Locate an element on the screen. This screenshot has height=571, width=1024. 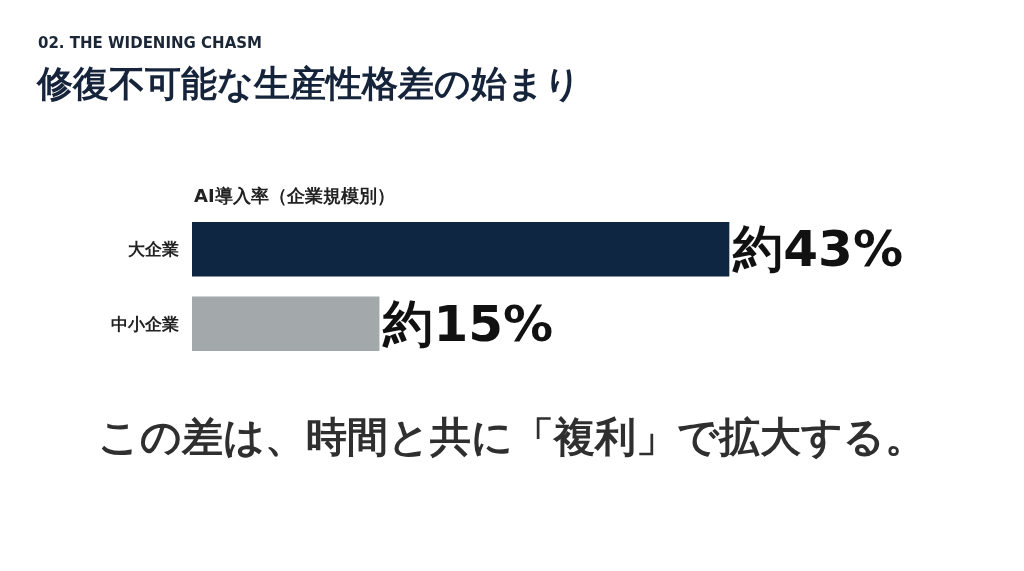
text: この差は、時間と共に「複利」で拡大する。 is located at coordinates (512, 437).